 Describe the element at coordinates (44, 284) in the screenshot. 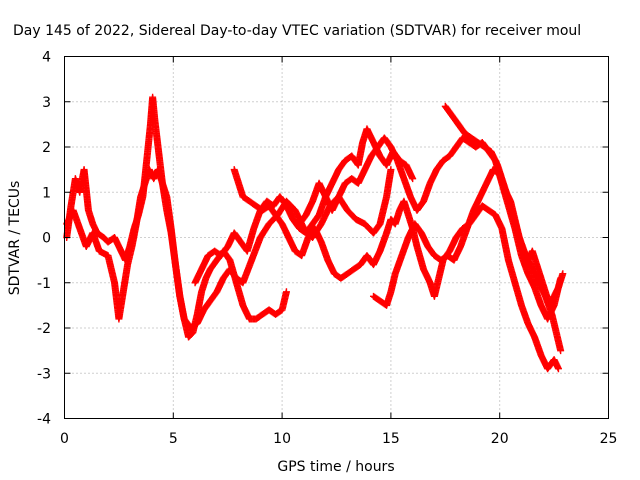

I see `y-tick-label: -1` at that location.